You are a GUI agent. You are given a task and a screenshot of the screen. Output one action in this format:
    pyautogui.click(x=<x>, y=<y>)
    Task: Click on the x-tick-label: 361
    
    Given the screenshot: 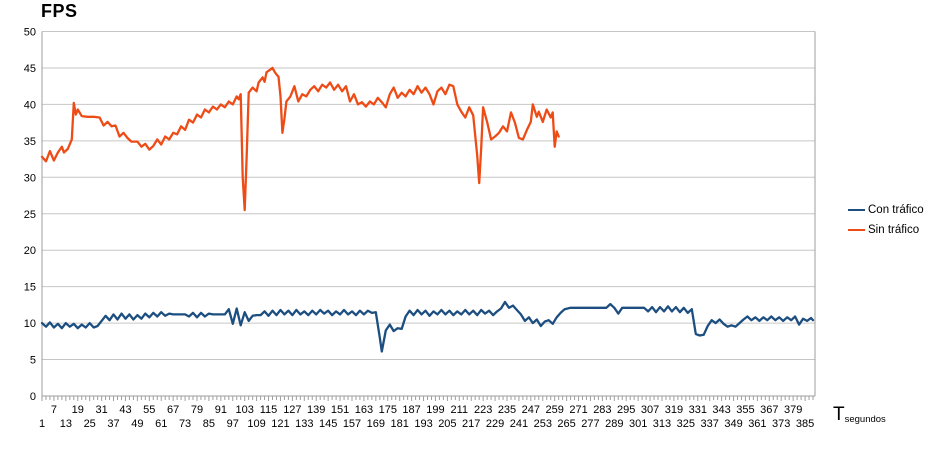 What is the action you would take?
    pyautogui.click(x=757, y=424)
    